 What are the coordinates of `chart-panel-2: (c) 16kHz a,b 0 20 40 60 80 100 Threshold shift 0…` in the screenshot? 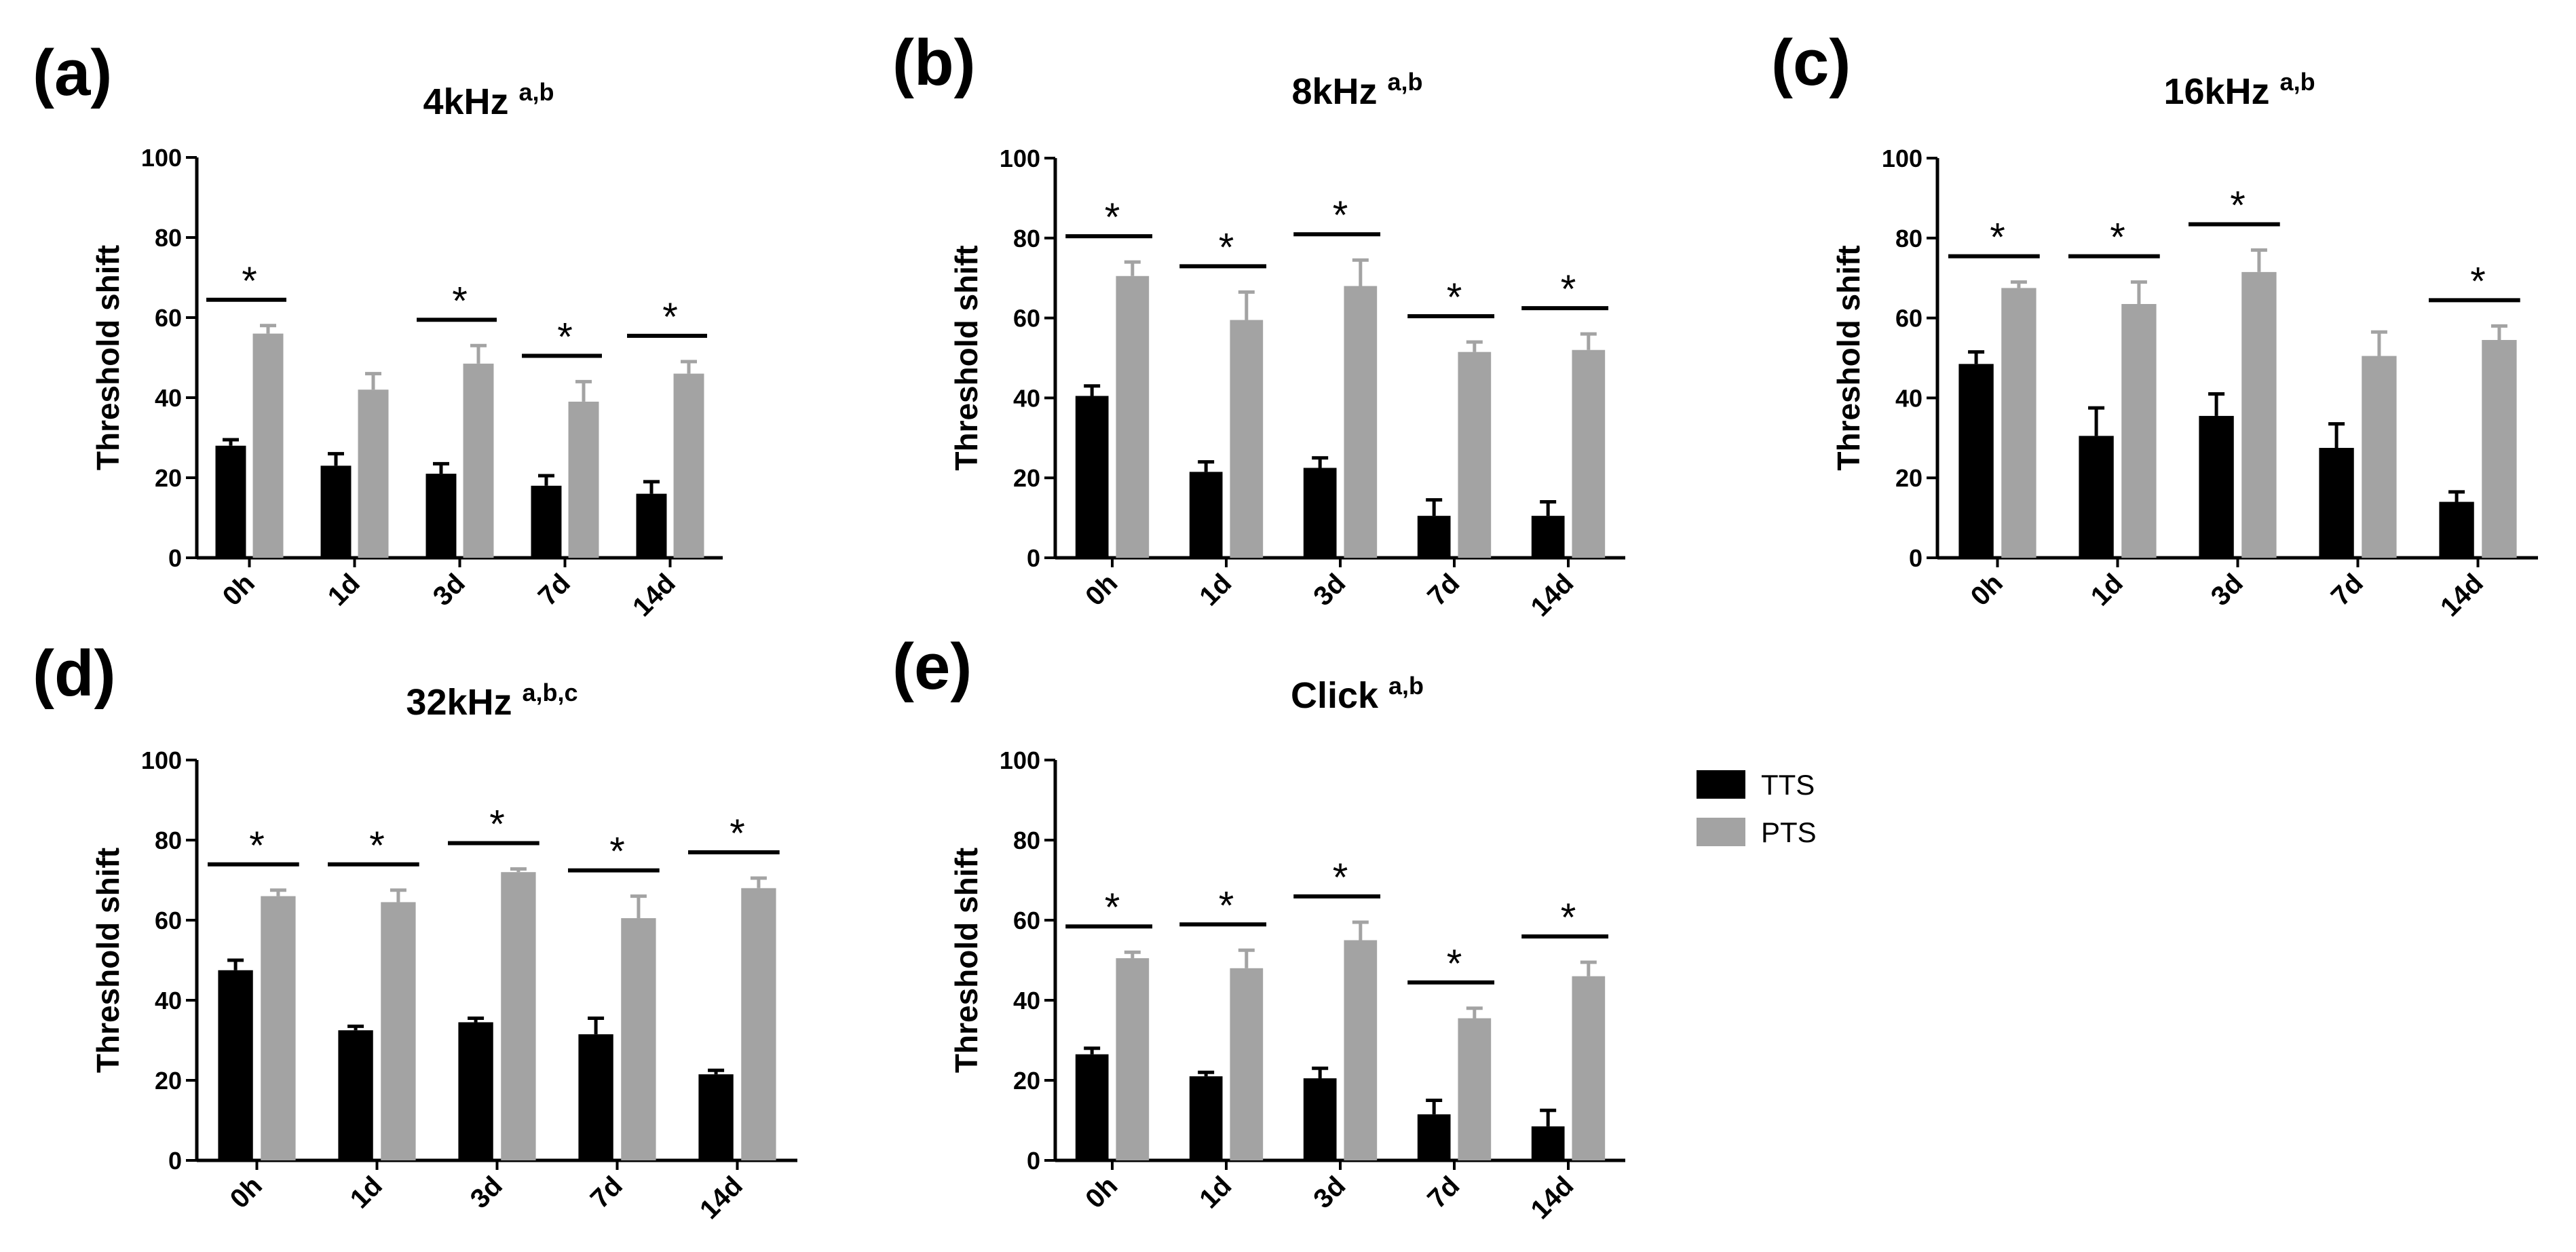 It's located at (2154, 324).